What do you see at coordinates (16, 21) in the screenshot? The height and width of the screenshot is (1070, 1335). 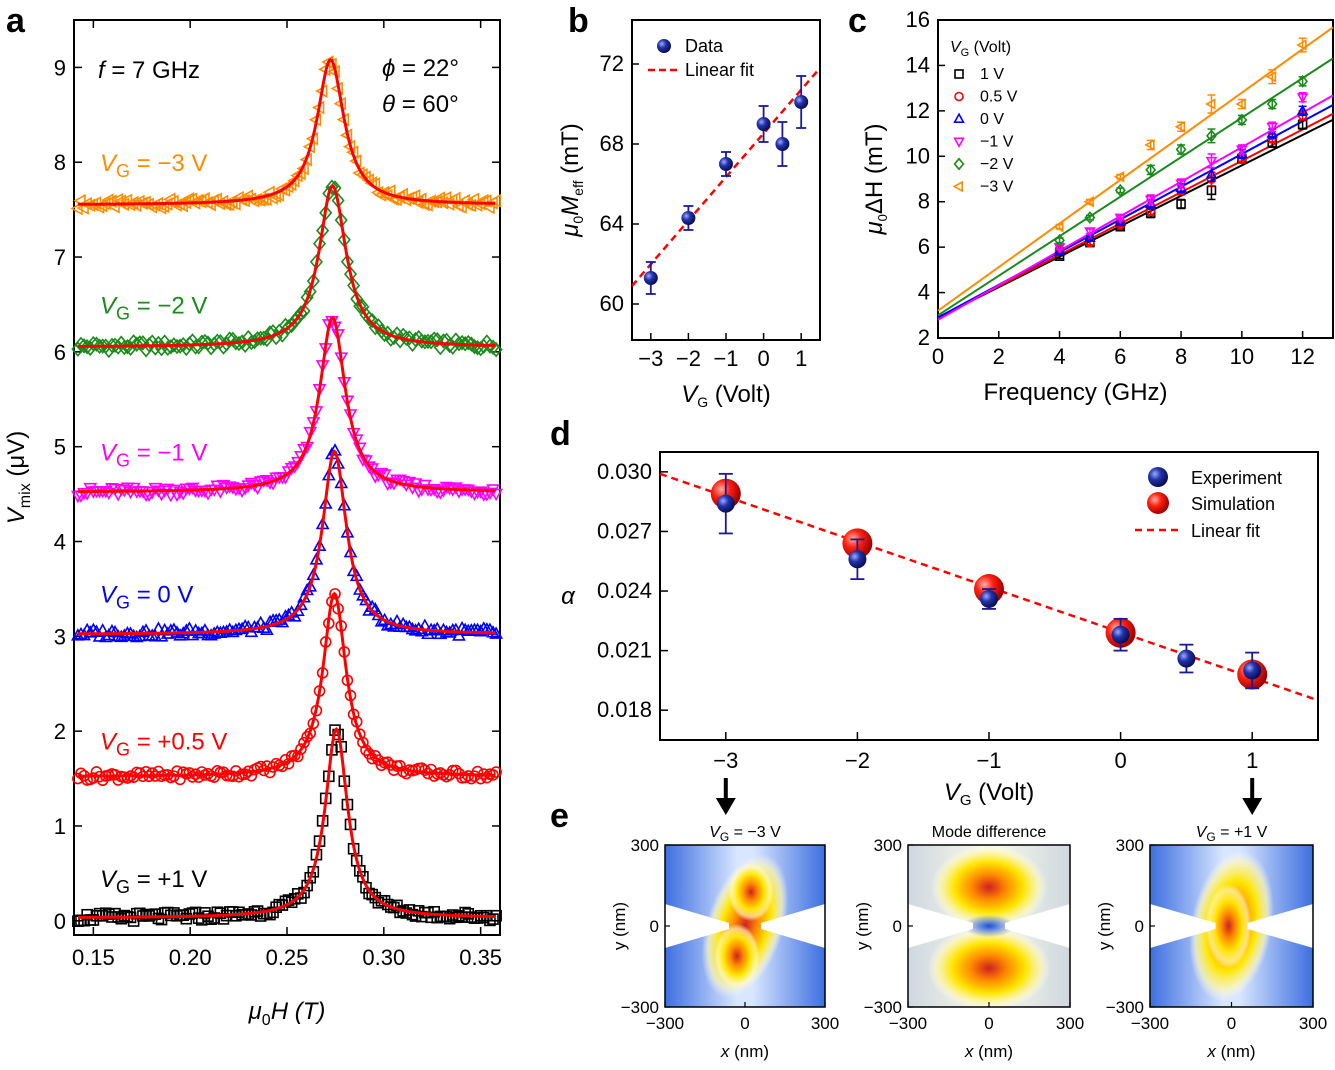 I see `panel-label-a: a` at bounding box center [16, 21].